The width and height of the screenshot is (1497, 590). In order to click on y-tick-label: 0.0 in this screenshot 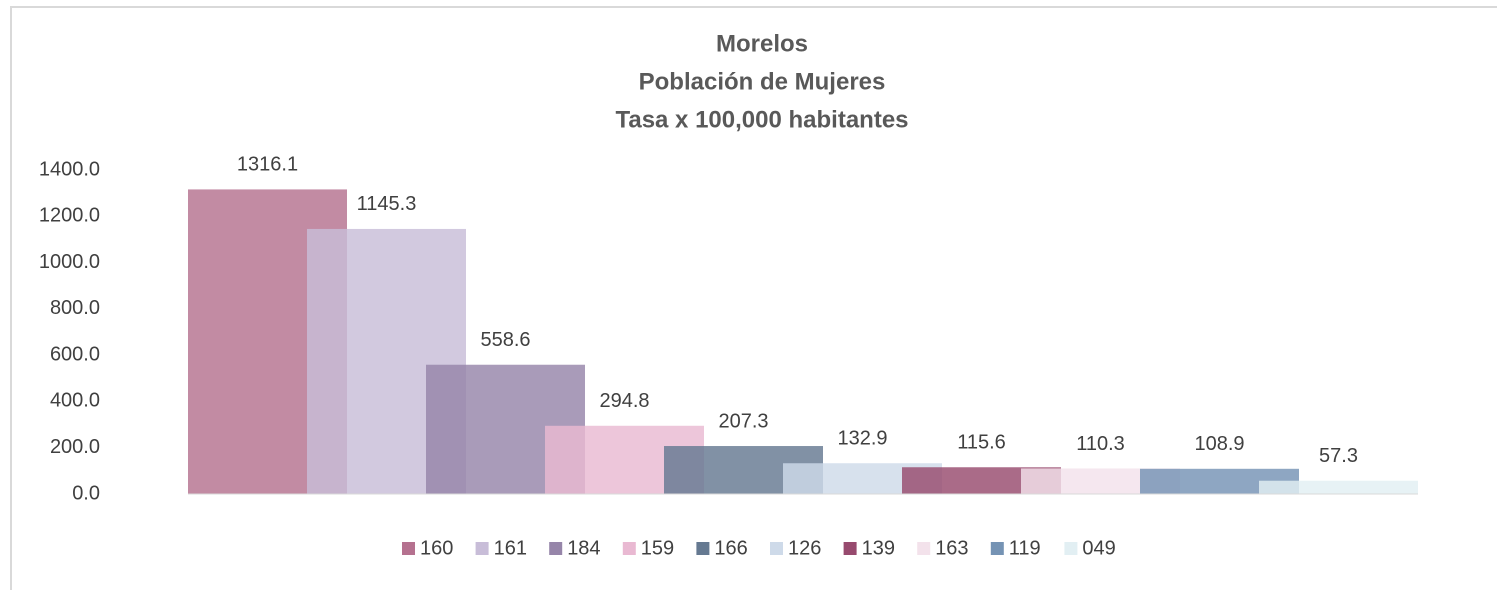, I will do `click(86, 493)`.